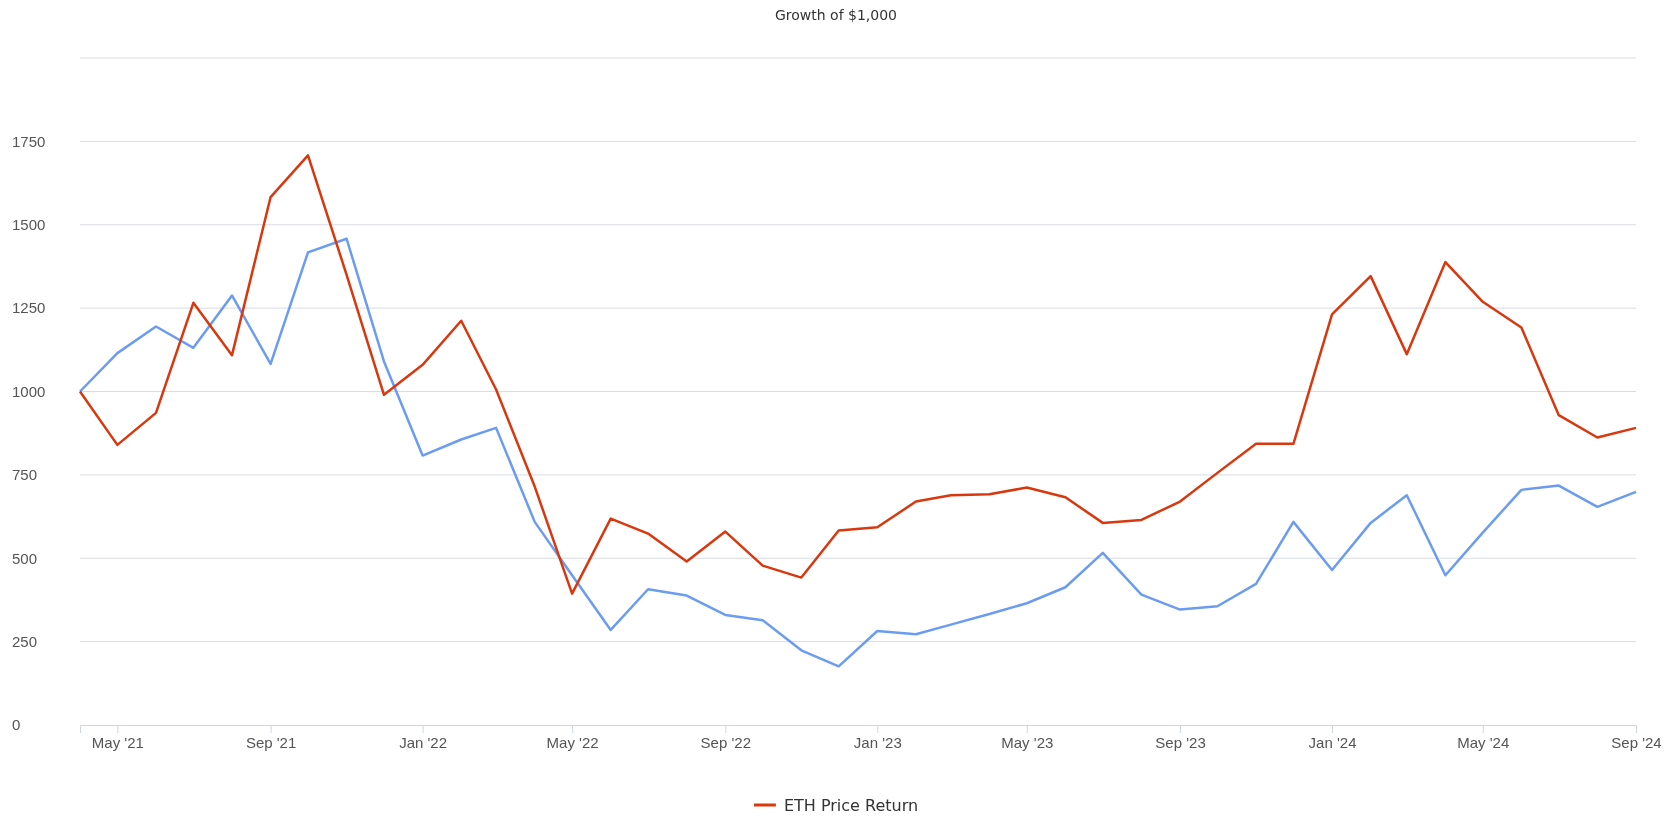 Image resolution: width=1672 pixels, height=819 pixels. Describe the element at coordinates (726, 742) in the screenshot. I see `x-tick-label: Sep '22` at that location.